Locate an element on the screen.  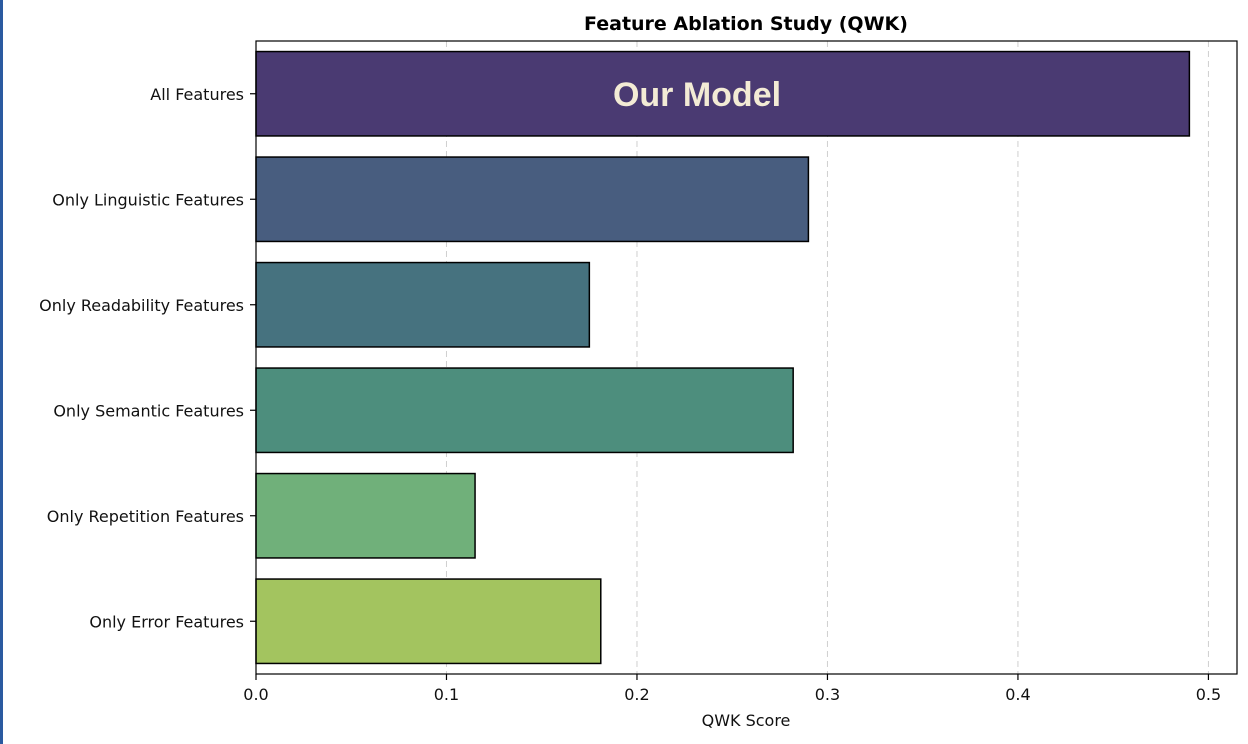
y-tick-label: Only Repetition Features is located at coordinates (145, 516).